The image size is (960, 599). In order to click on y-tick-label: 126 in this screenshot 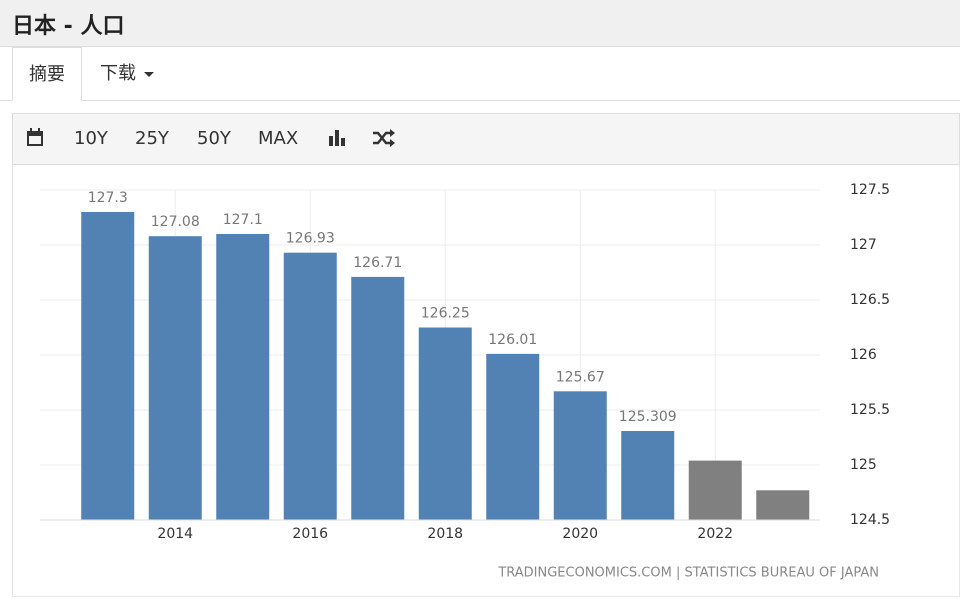, I will do `click(863, 355)`.